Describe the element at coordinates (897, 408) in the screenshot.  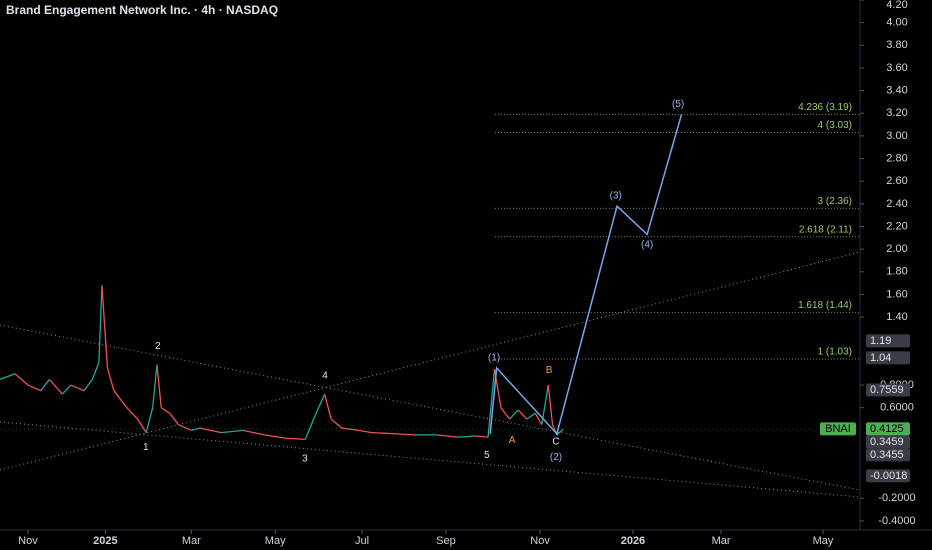
I see `y-tick-label: 0.6000` at that location.